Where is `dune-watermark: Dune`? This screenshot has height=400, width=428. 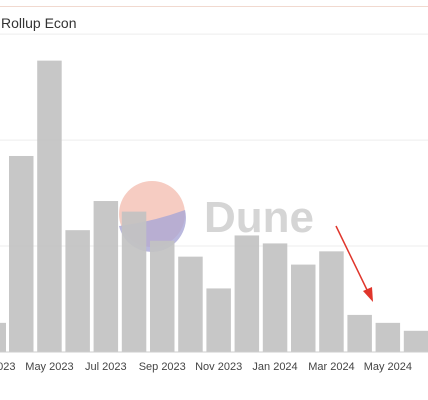 dune-watermark: Dune is located at coordinates (216, 216).